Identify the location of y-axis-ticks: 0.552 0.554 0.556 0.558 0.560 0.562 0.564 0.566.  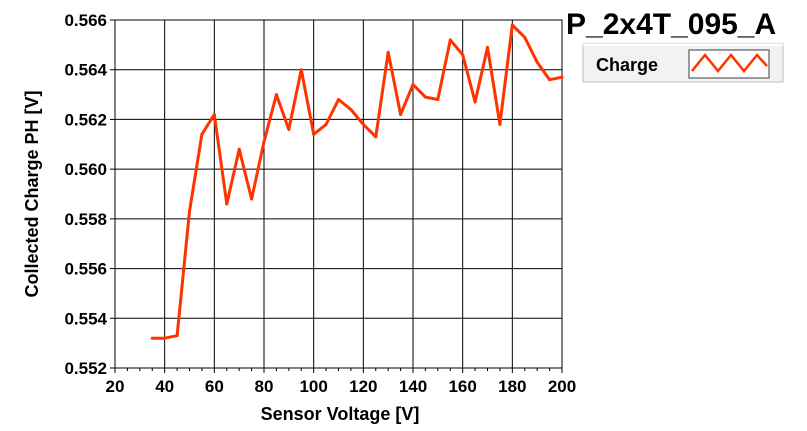
(89, 194).